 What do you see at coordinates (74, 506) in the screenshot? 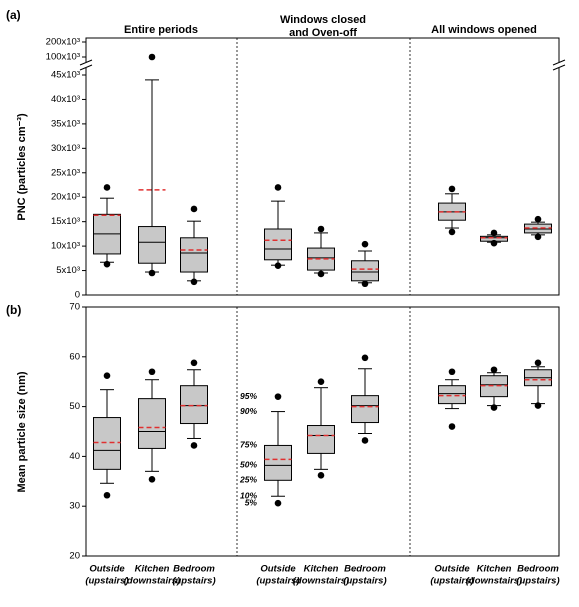
I see `y-tick-label: 30` at bounding box center [74, 506].